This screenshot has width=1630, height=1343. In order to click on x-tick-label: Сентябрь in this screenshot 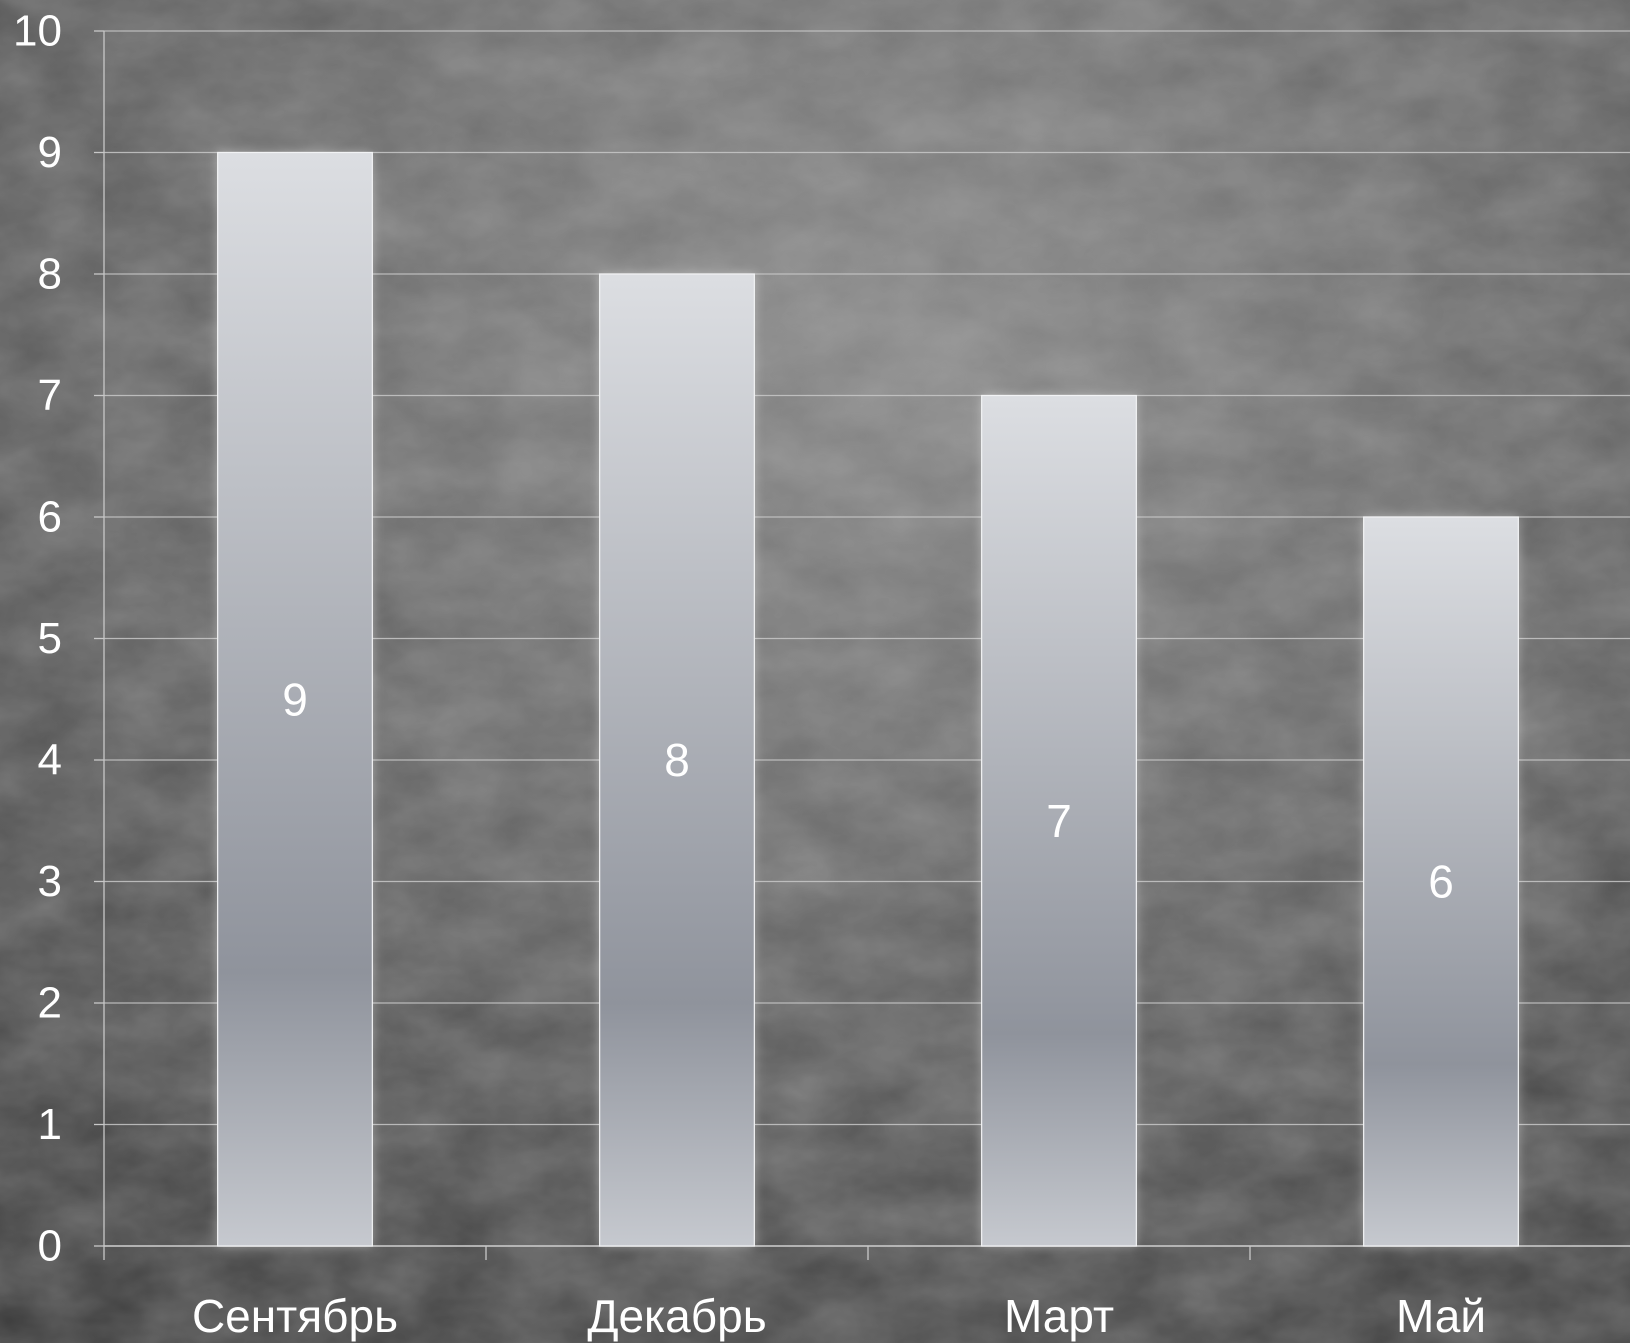, I will do `click(295, 1316)`.